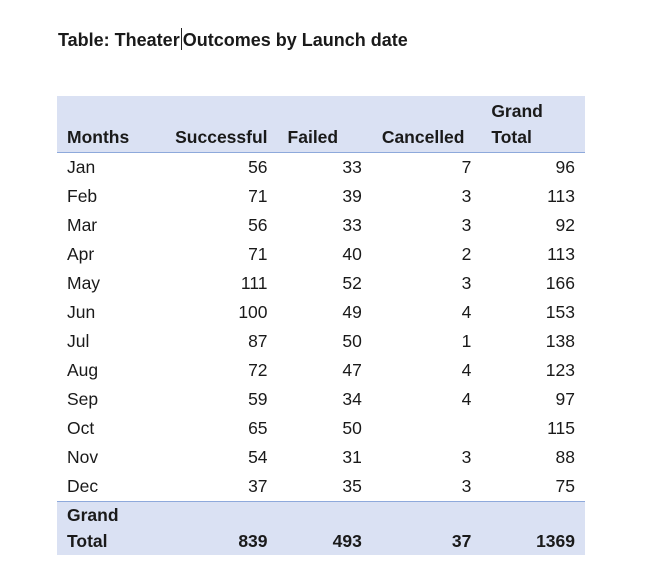 This screenshot has width=652, height=586. I want to click on row-month: Oct, so click(81, 428).